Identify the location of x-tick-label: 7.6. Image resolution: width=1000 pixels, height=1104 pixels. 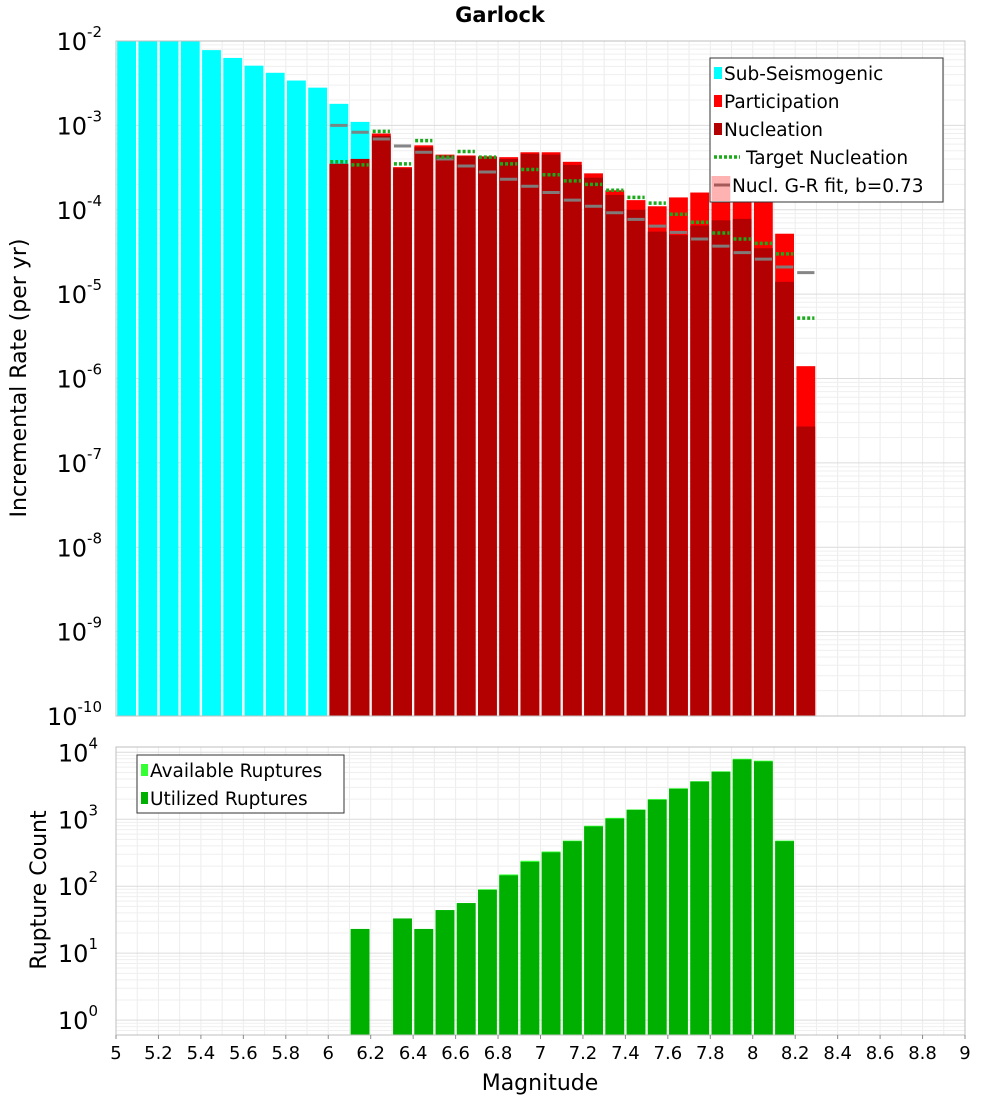
(668, 1053).